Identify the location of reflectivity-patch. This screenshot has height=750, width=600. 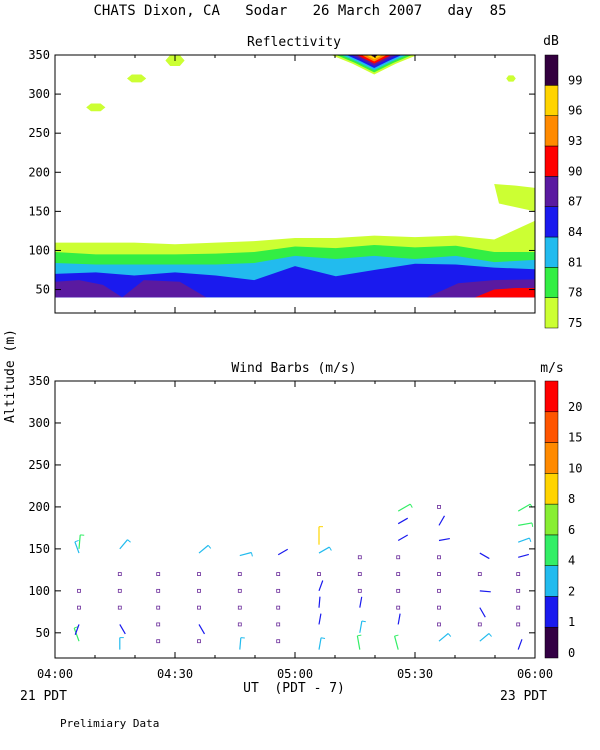
(137, 78).